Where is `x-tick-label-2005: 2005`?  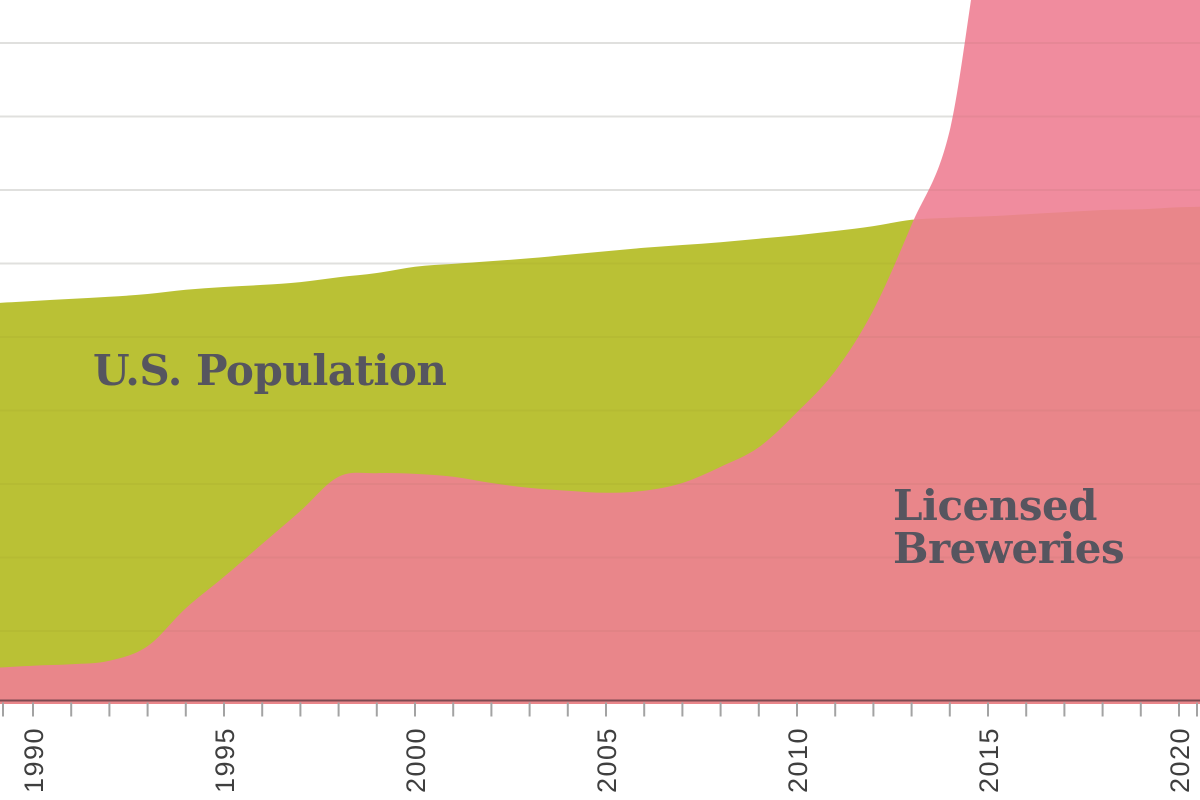
x-tick-label-2005: 2005 is located at coordinates (607, 760).